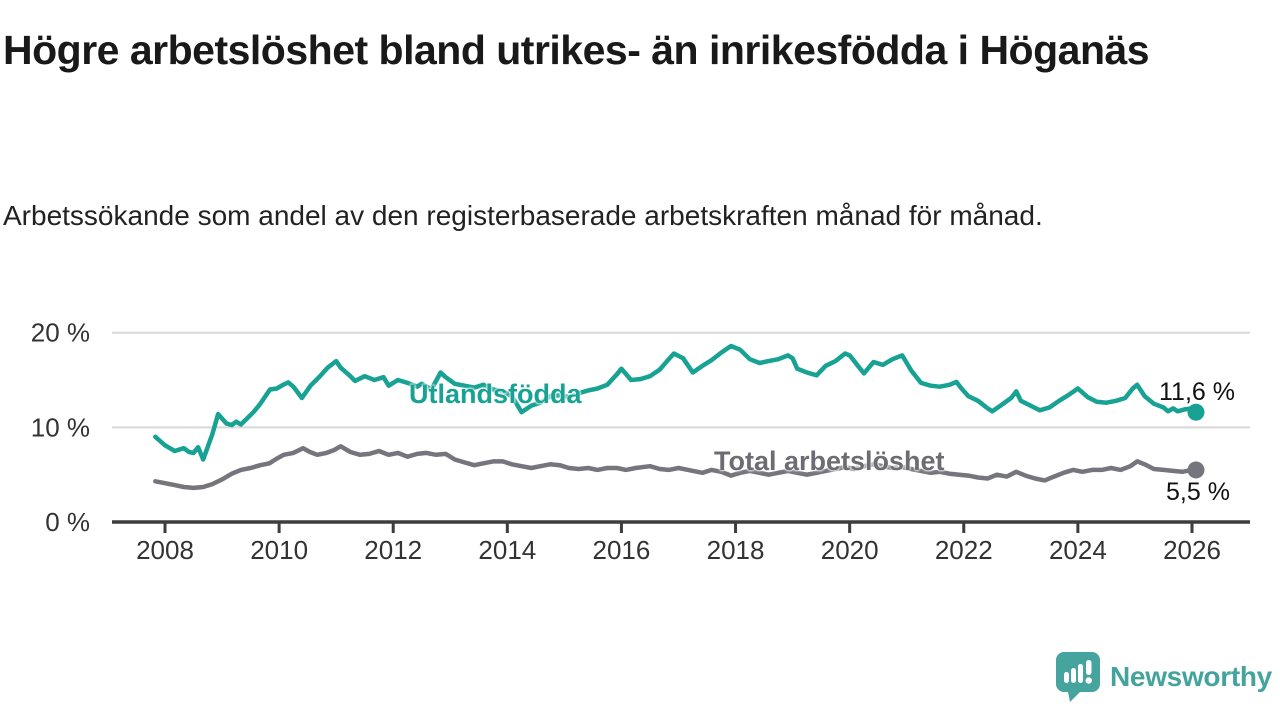 This screenshot has height=720, width=1280. I want to click on y-tick-label: 0 %, so click(67, 522).